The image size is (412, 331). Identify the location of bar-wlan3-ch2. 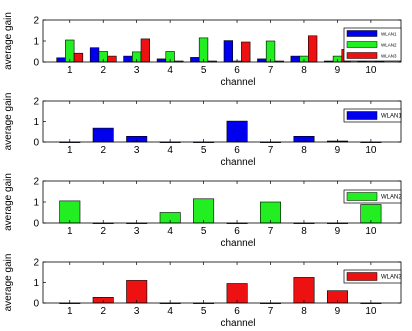
(112, 59).